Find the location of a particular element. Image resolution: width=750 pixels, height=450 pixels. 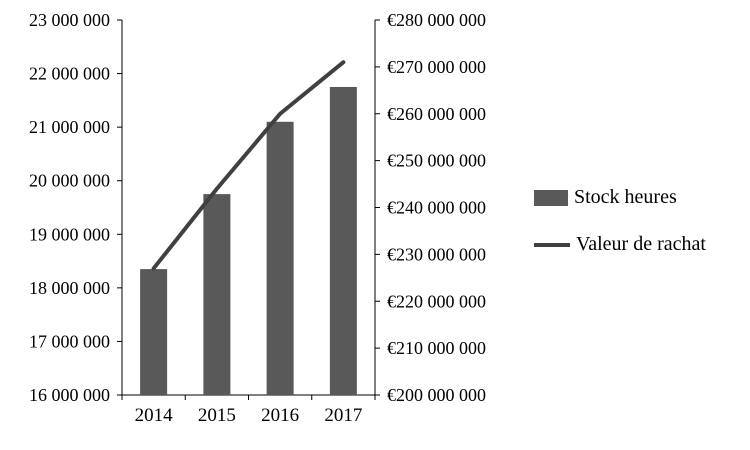

right-axis-tick-label: €230 000 000 is located at coordinates (436, 254).